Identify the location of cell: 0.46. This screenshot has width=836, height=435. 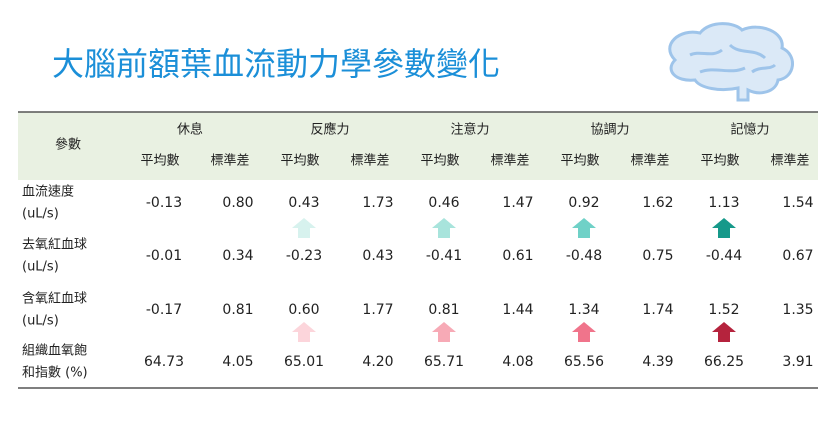
(443, 203).